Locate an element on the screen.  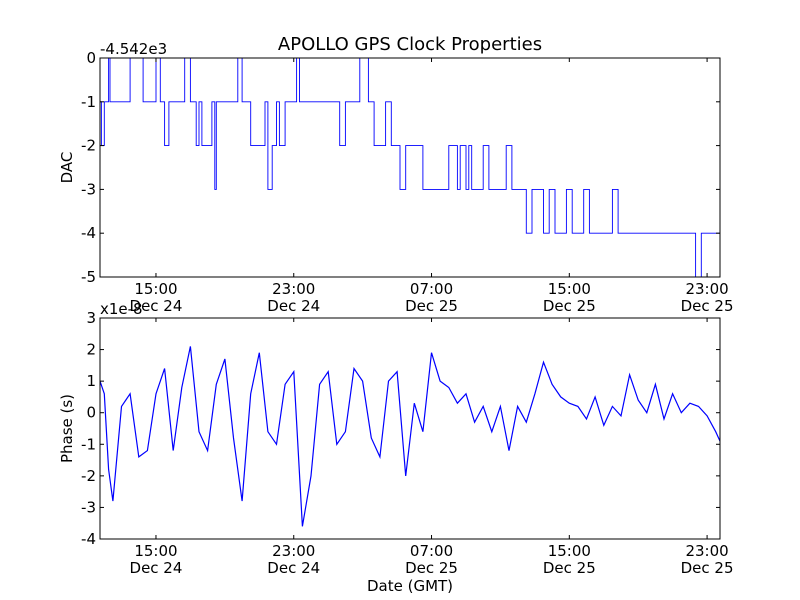
phase-ytick-label: 3 is located at coordinates (91, 318).